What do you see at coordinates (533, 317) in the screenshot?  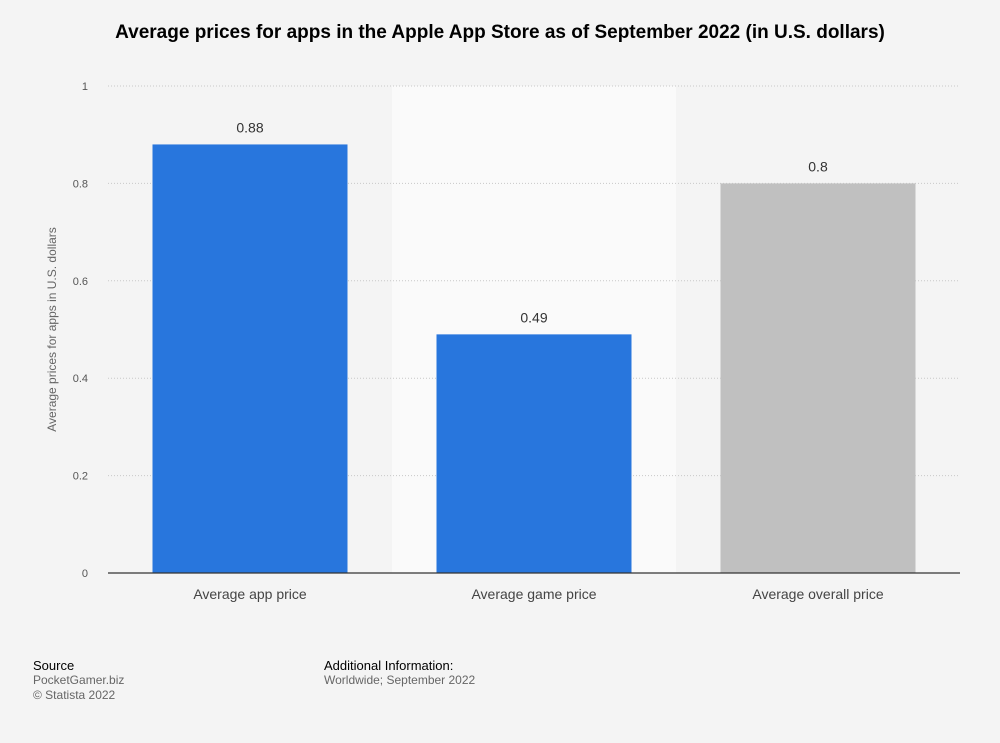 I see `value-label: 0.49` at bounding box center [533, 317].